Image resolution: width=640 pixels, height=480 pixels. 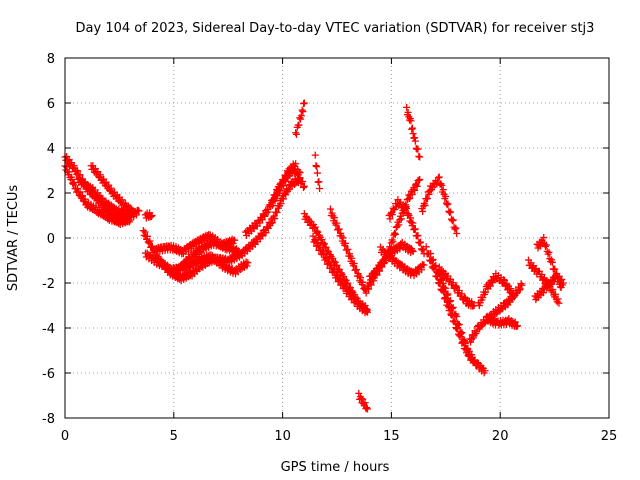 What do you see at coordinates (48, 419) in the screenshot?
I see `y-tick-label: -8` at bounding box center [48, 419].